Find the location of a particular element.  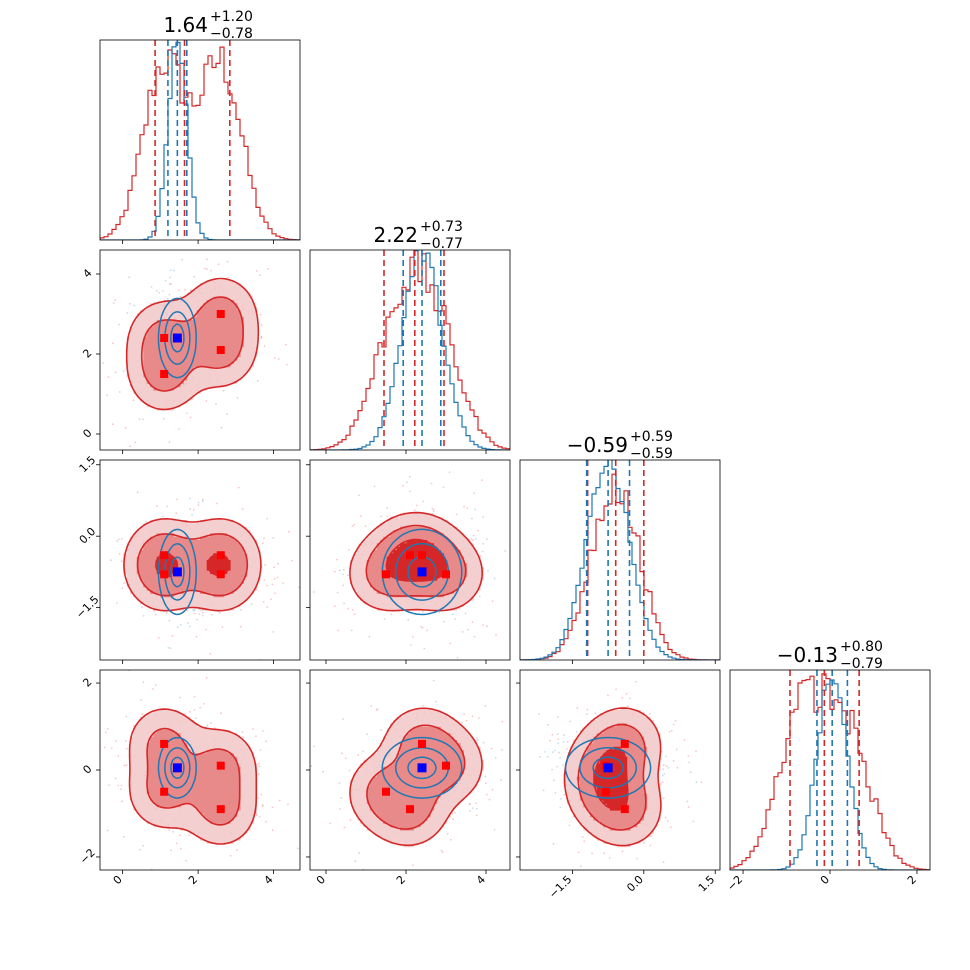

title-plus: +1.20 is located at coordinates (231, 17).